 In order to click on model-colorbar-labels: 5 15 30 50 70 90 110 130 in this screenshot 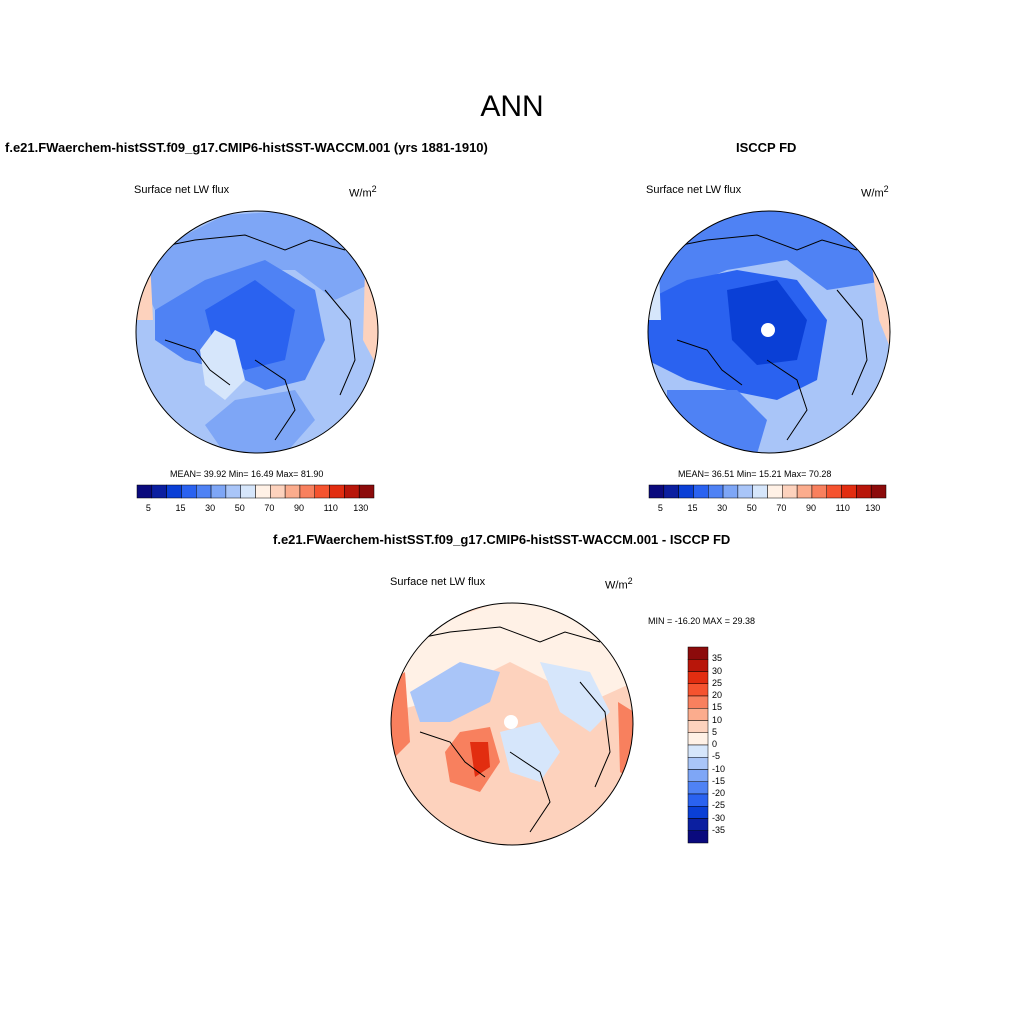, I will do `click(255, 509)`.